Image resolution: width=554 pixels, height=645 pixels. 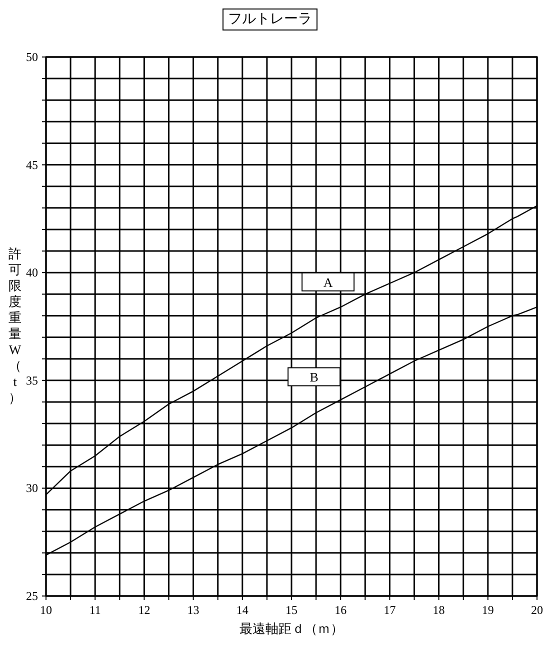 What do you see at coordinates (193, 610) in the screenshot?
I see `x-tick-label: 13` at bounding box center [193, 610].